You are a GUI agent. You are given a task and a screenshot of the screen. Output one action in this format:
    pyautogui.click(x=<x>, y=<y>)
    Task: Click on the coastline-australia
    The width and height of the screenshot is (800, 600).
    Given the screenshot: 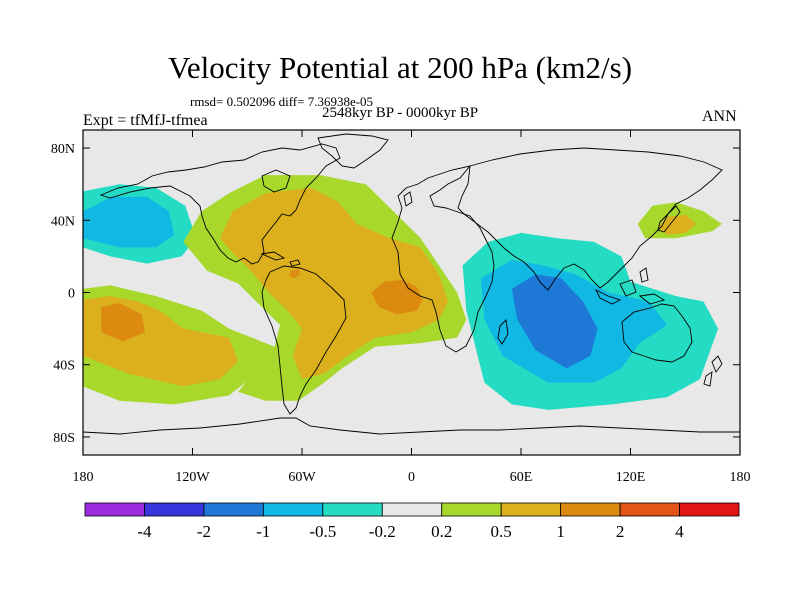 What is the action you would take?
    pyautogui.click(x=657, y=333)
    